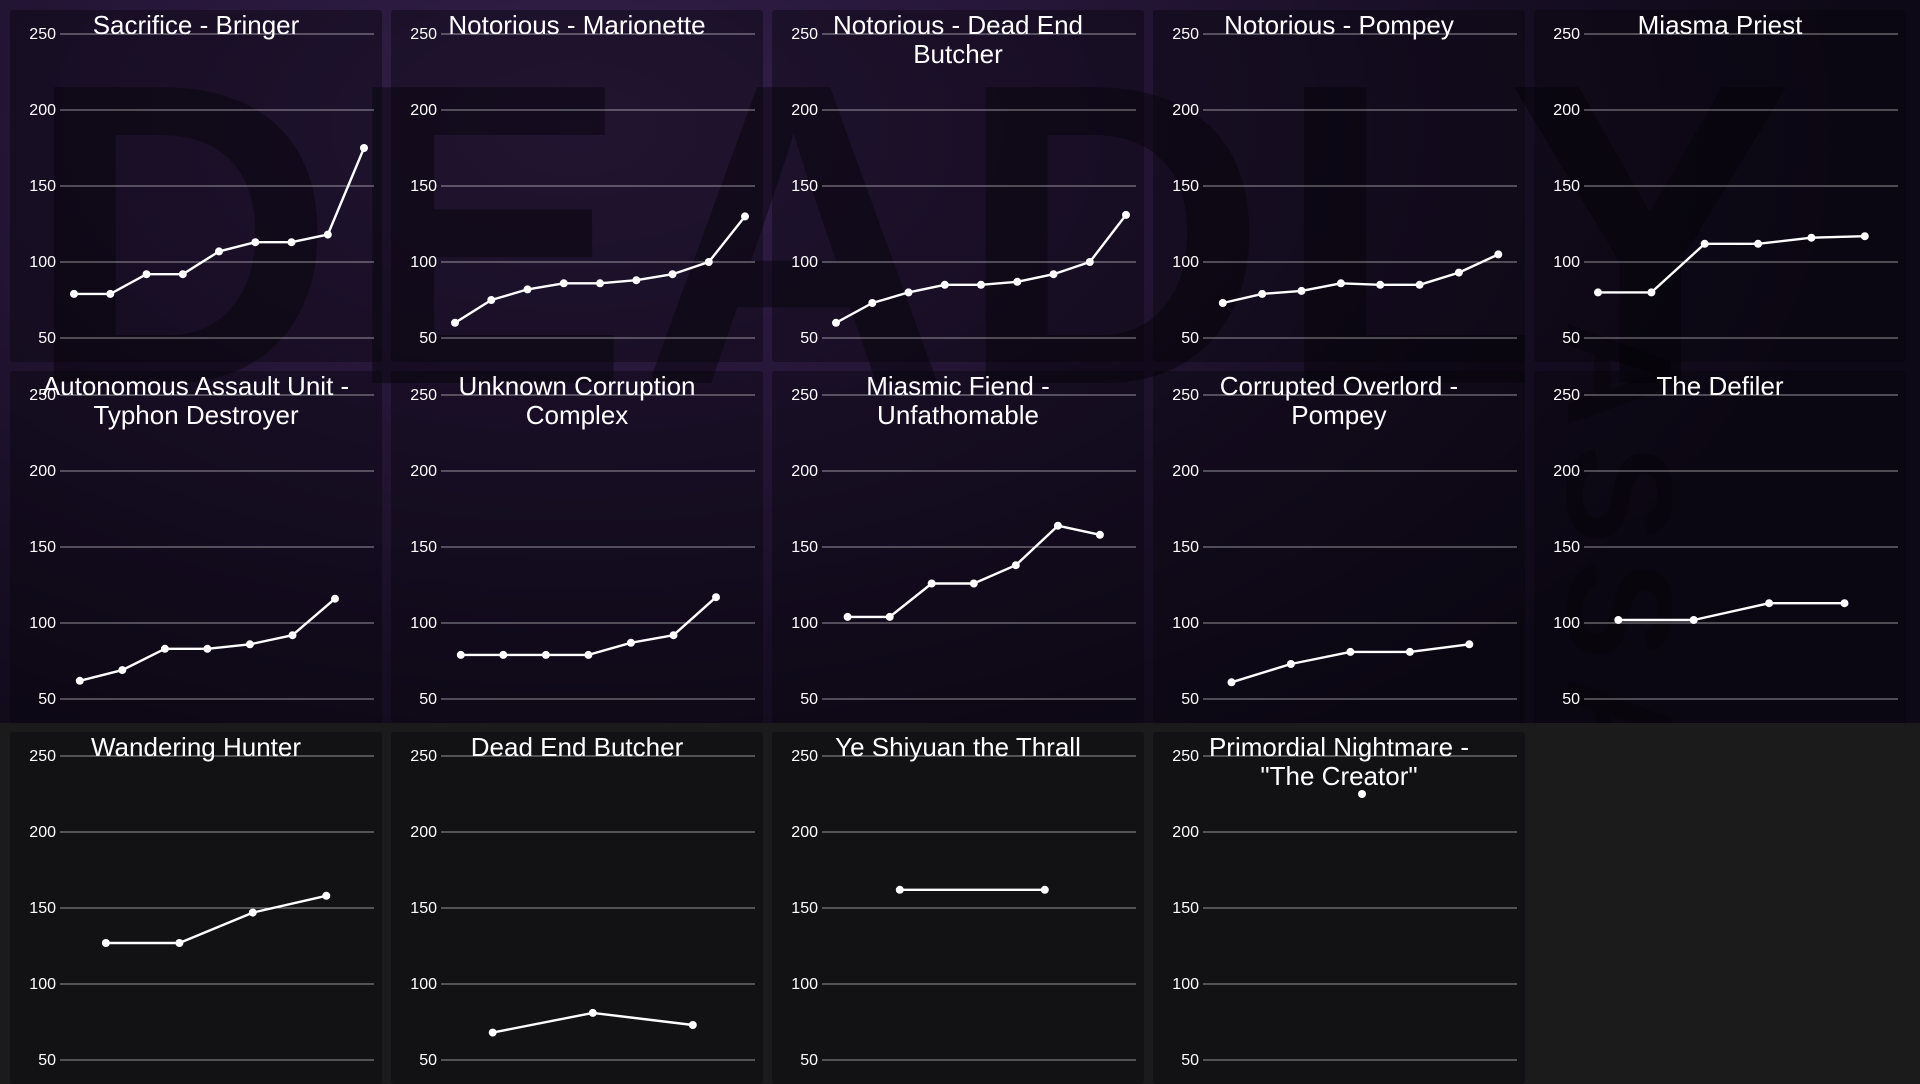 The image size is (1920, 1084). Describe the element at coordinates (196, 25) in the screenshot. I see `chart-title: Sacrifice - Bringer` at that location.